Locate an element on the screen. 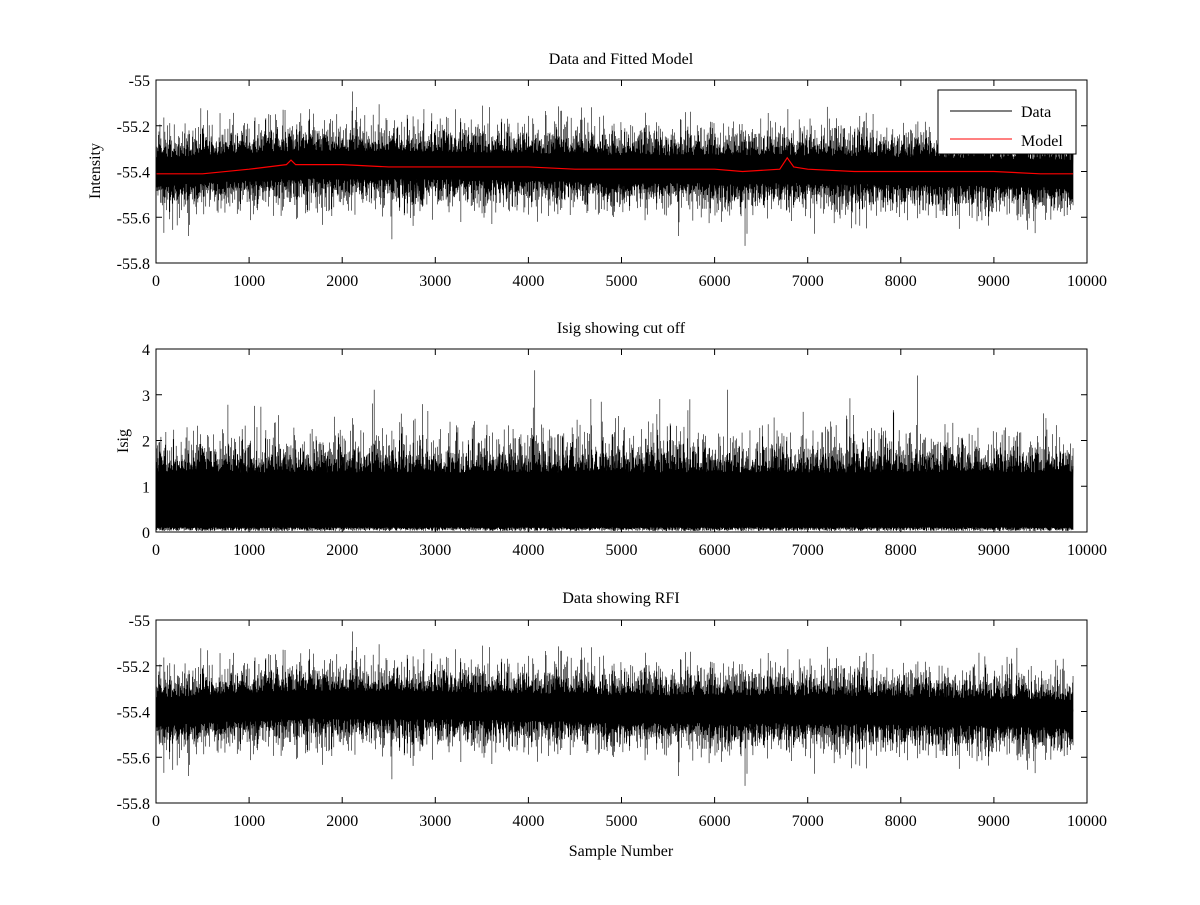  legend: Data Model is located at coordinates (1007, 122).